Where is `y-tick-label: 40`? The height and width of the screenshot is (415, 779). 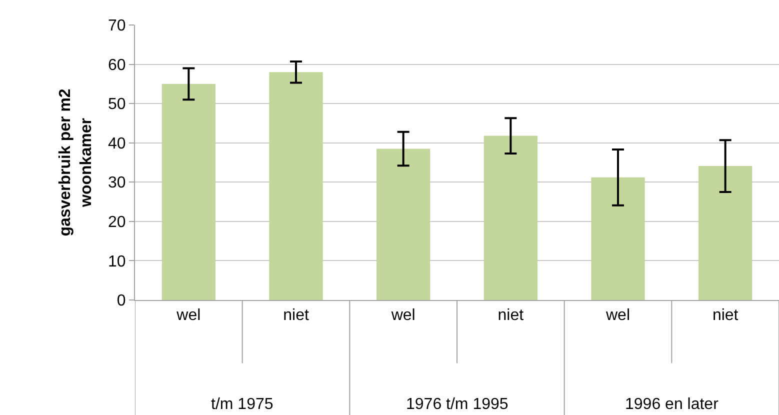
y-tick-label: 40 is located at coordinates (117, 143).